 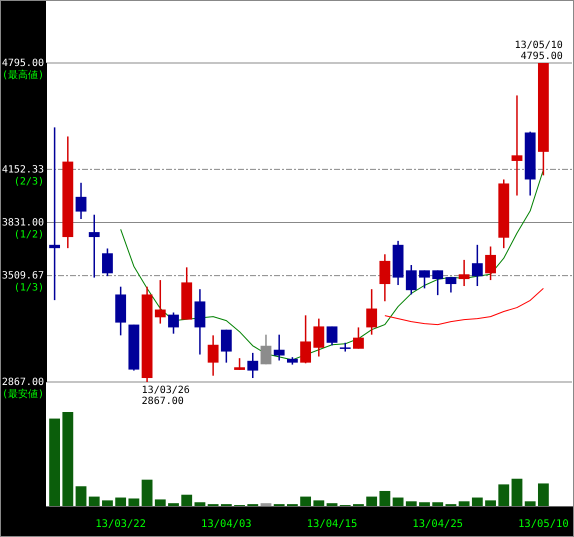 I want to click on y-tick-label: 4795.00 (最高値), so click(x=23, y=69).